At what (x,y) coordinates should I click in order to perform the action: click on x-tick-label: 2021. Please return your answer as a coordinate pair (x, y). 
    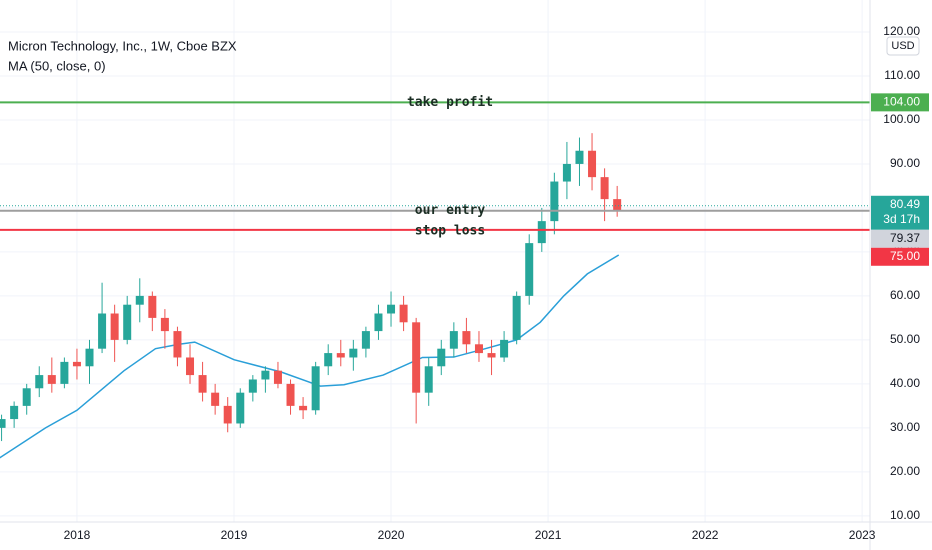
    Looking at the image, I should click on (548, 535).